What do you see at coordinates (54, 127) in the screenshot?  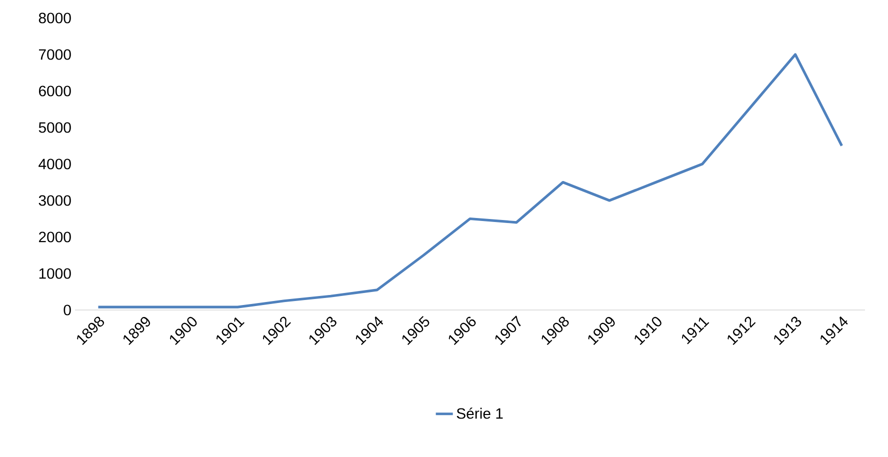 I see `y-tick-label: 5000` at bounding box center [54, 127].